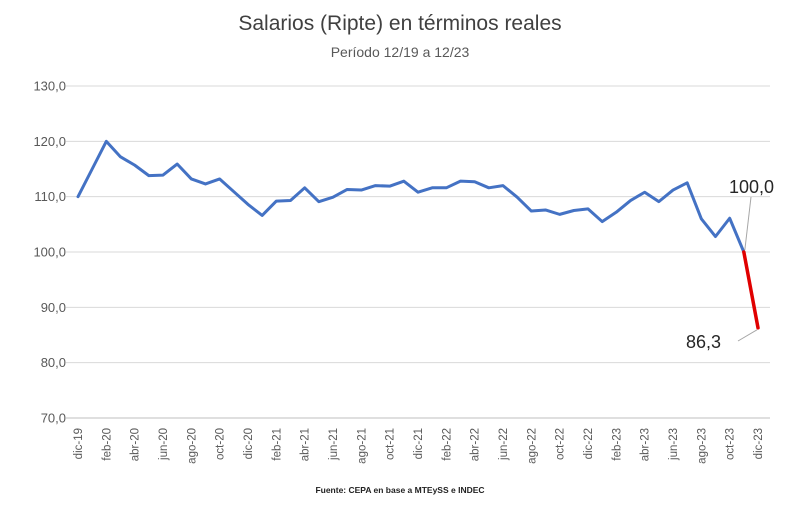 The height and width of the screenshot is (507, 800). I want to click on x-tick-label: feb-21, so click(277, 444).